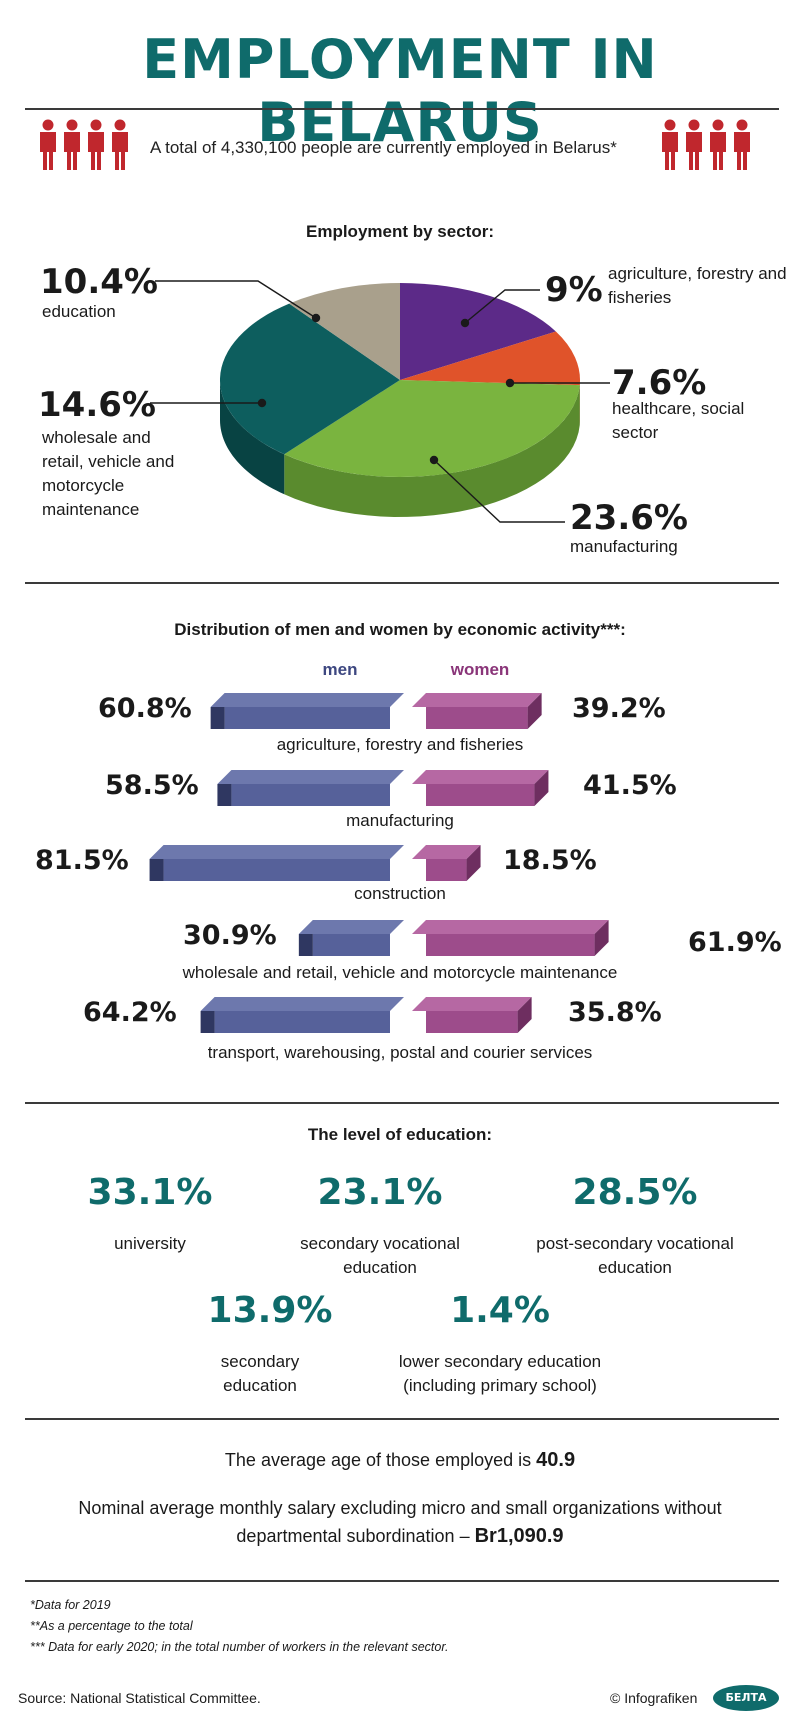  Describe the element at coordinates (434, 460) in the screenshot. I see `leader-dot-manufacturing` at that location.